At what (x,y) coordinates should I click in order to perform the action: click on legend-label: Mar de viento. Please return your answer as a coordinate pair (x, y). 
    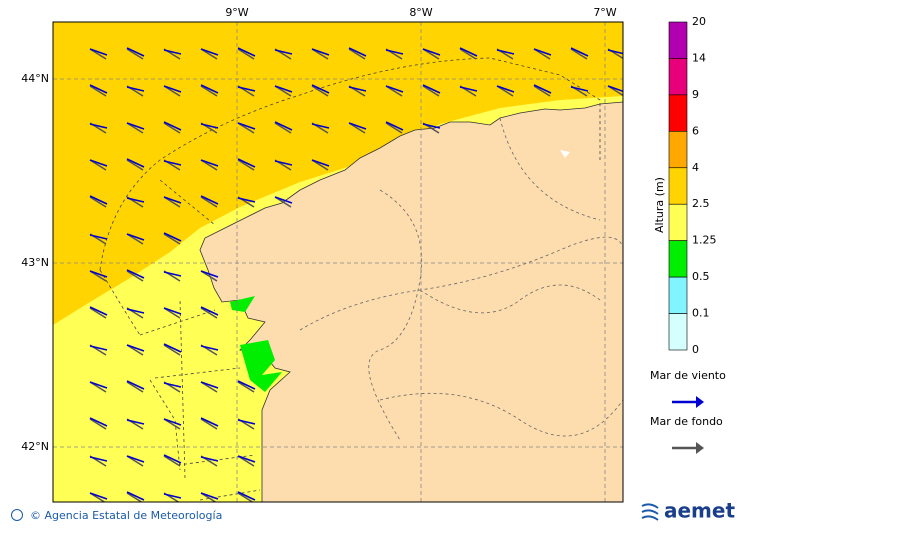
    Looking at the image, I should click on (688, 375).